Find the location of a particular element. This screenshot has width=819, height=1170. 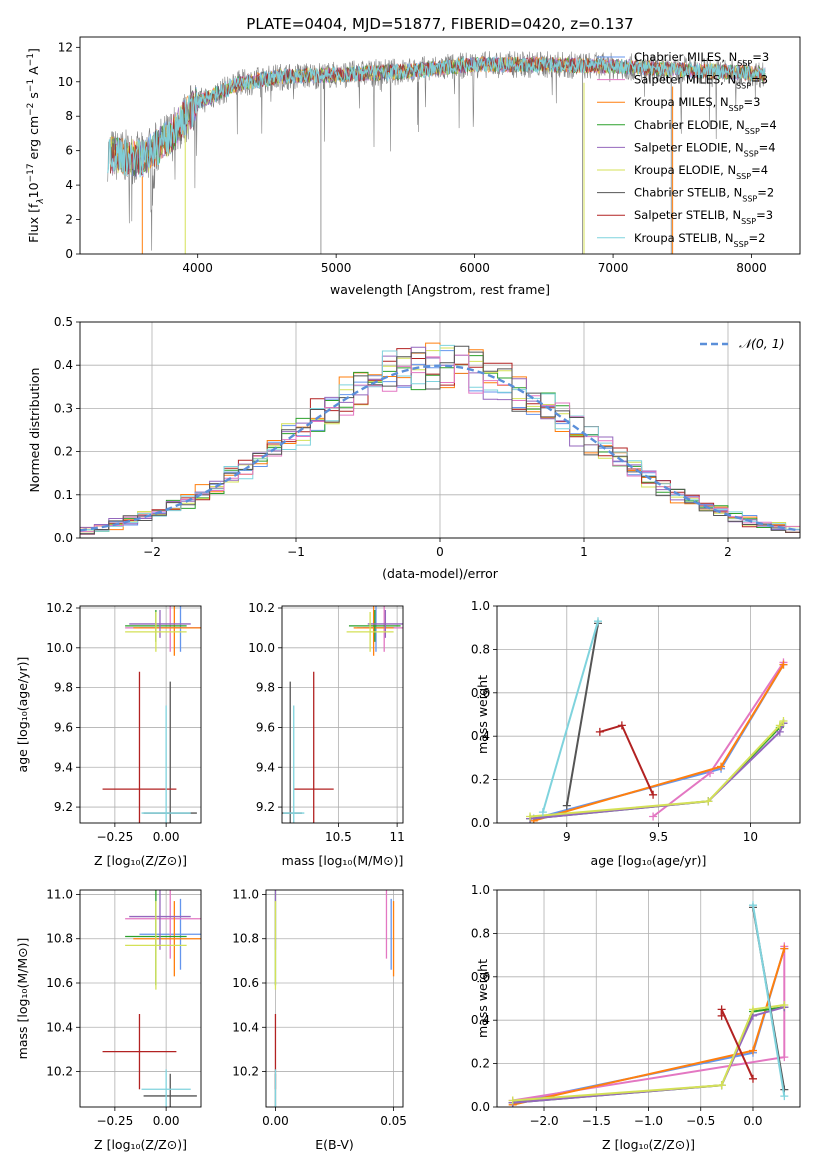

grid-weight-vs-age is located at coordinates (648, 714).